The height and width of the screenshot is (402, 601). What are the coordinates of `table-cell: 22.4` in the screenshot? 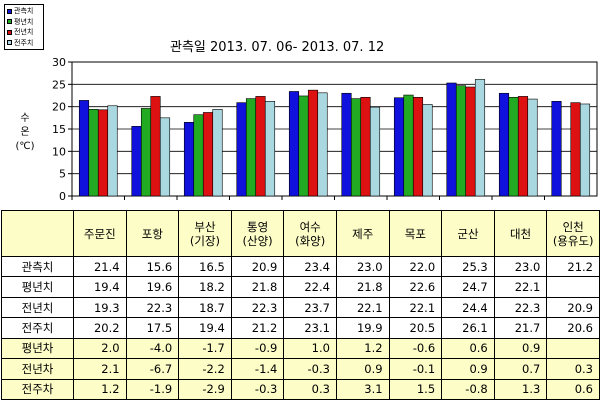 It's located at (310, 287).